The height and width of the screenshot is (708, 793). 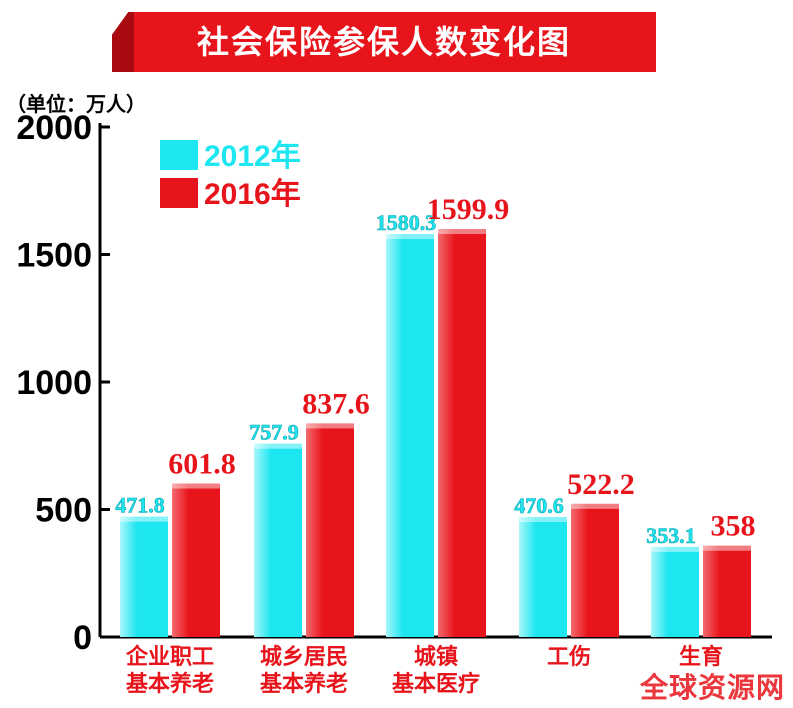 What do you see at coordinates (671, 535) in the screenshot?
I see `value-label: 353.1` at bounding box center [671, 535].